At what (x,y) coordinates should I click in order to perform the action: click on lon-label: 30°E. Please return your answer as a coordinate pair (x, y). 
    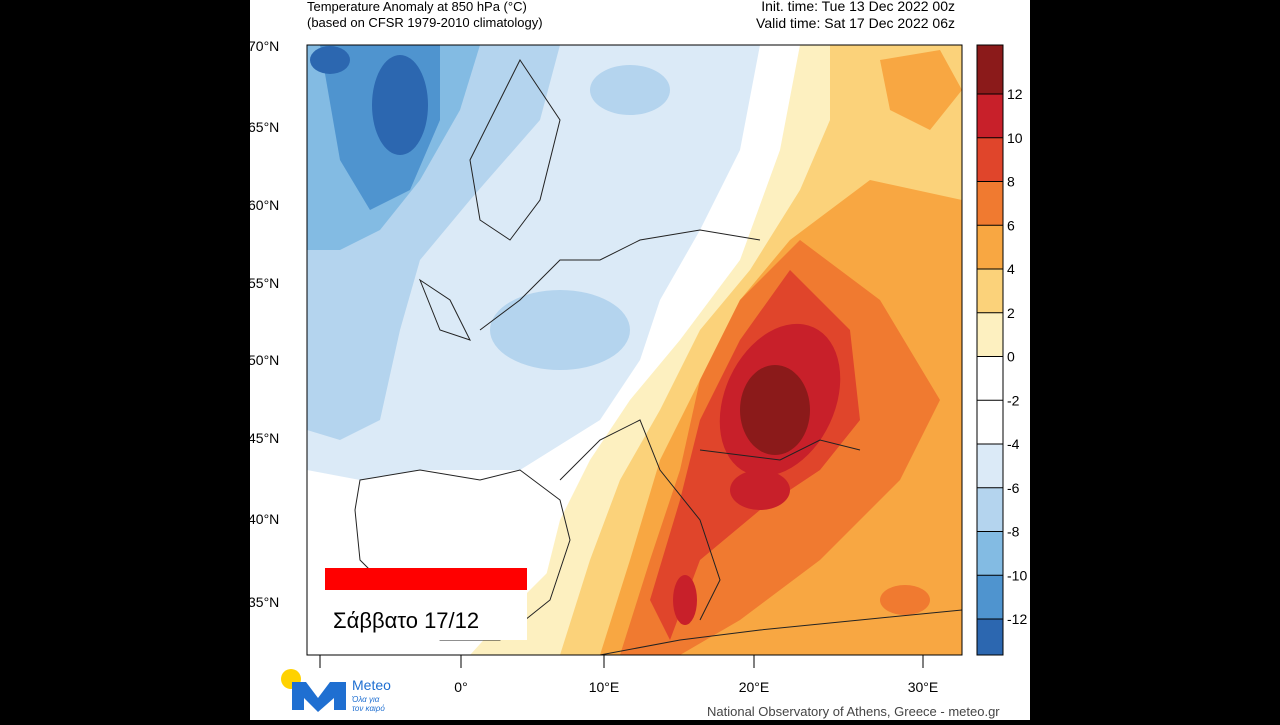
    Looking at the image, I should click on (923, 687).